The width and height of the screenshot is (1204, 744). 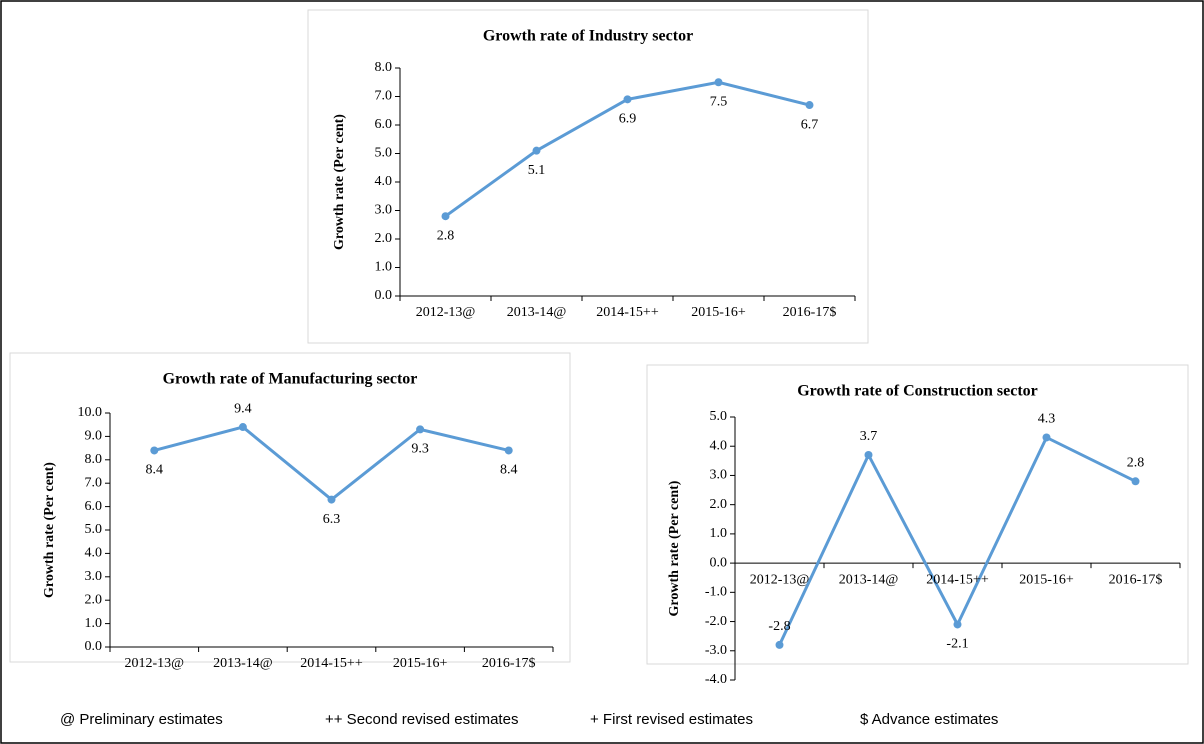 What do you see at coordinates (810, 124) in the screenshot?
I see `data-label: 6.7` at bounding box center [810, 124].